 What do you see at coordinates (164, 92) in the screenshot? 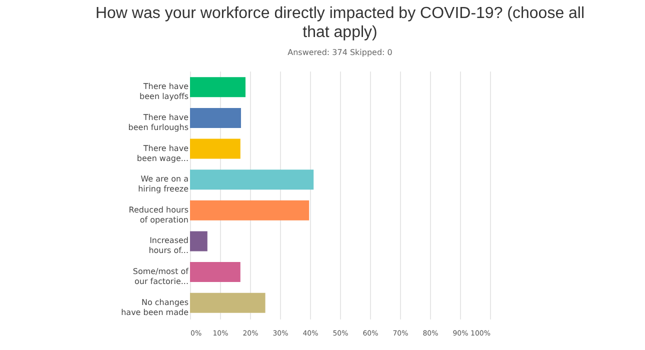
I see `y-tick-label: There have been layoffs` at bounding box center [164, 92].